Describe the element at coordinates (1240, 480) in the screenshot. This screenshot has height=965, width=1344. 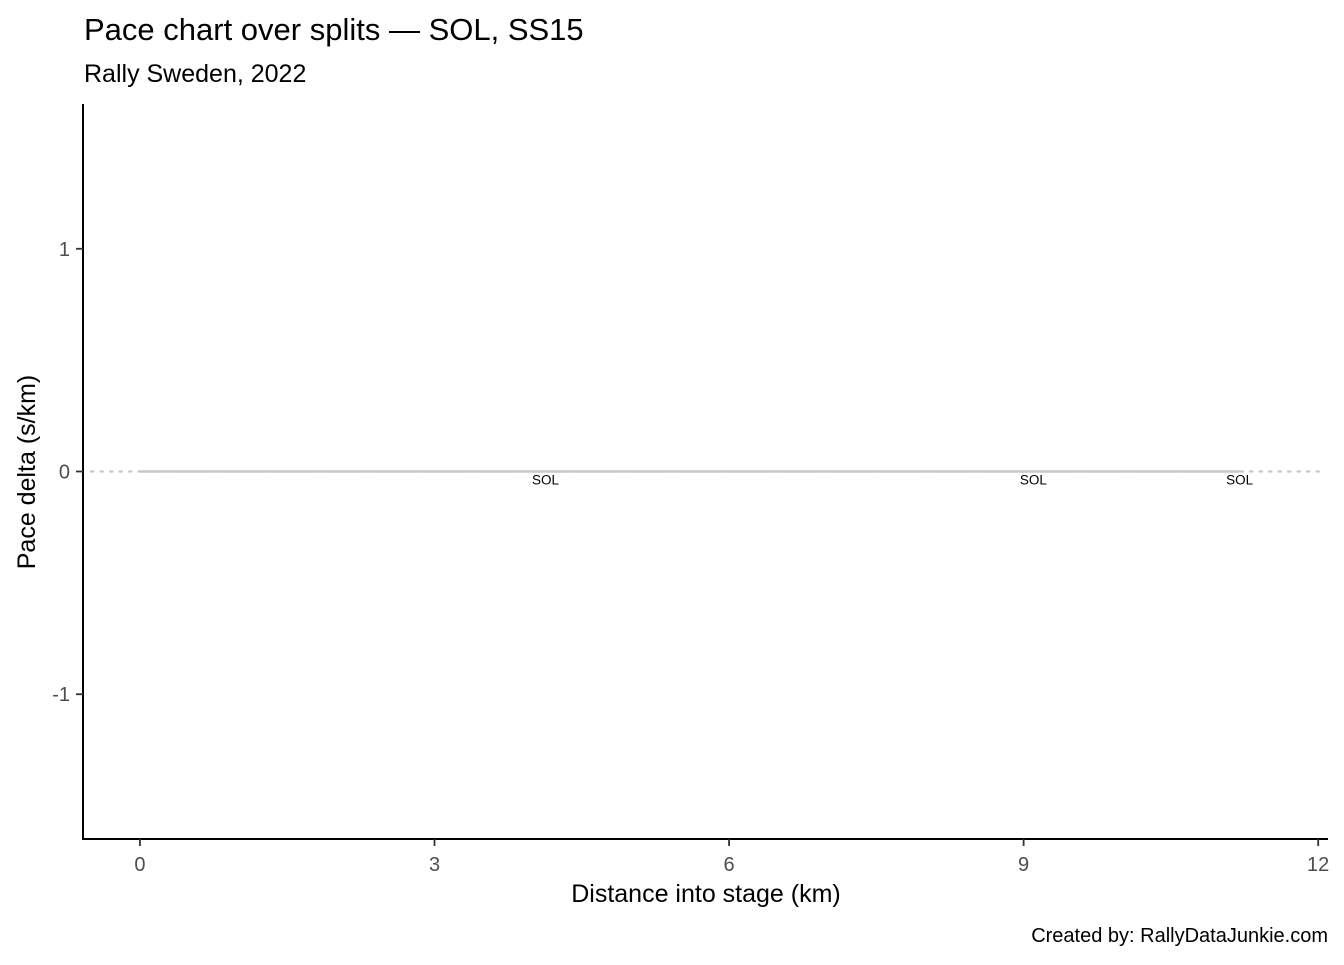
I see `point-label-3: SOL` at that location.